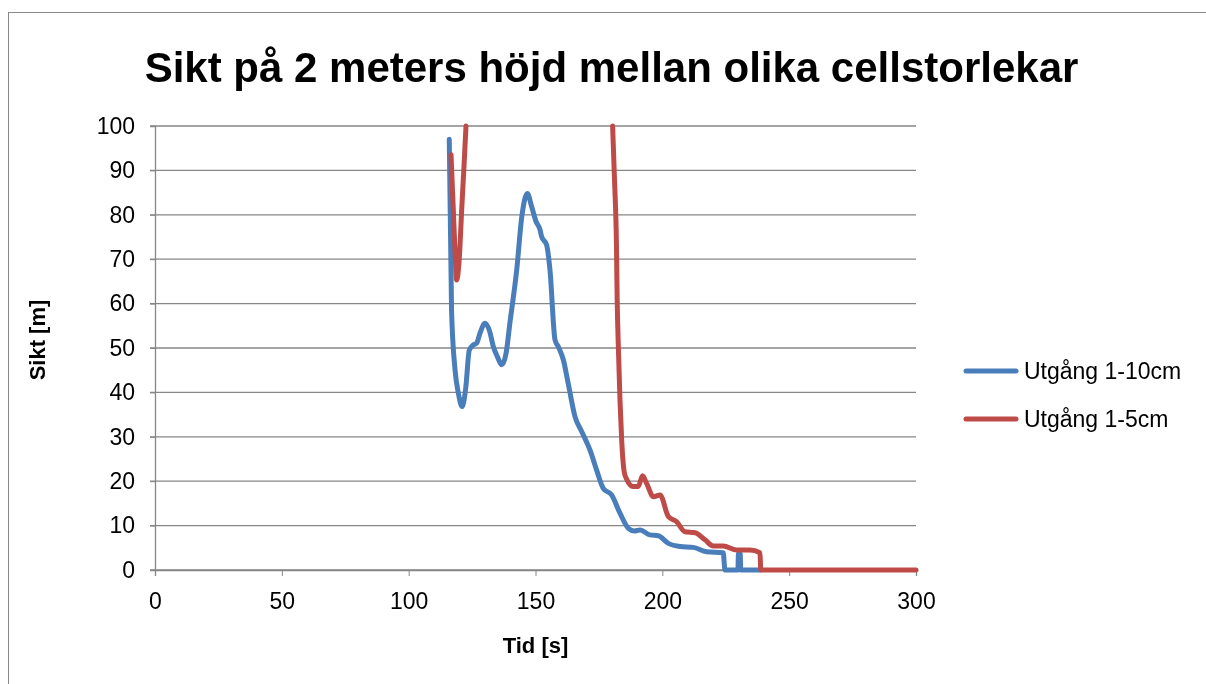 The width and height of the screenshot is (1206, 684). What do you see at coordinates (122, 259) in the screenshot?
I see `y-tick-label: 70` at bounding box center [122, 259].